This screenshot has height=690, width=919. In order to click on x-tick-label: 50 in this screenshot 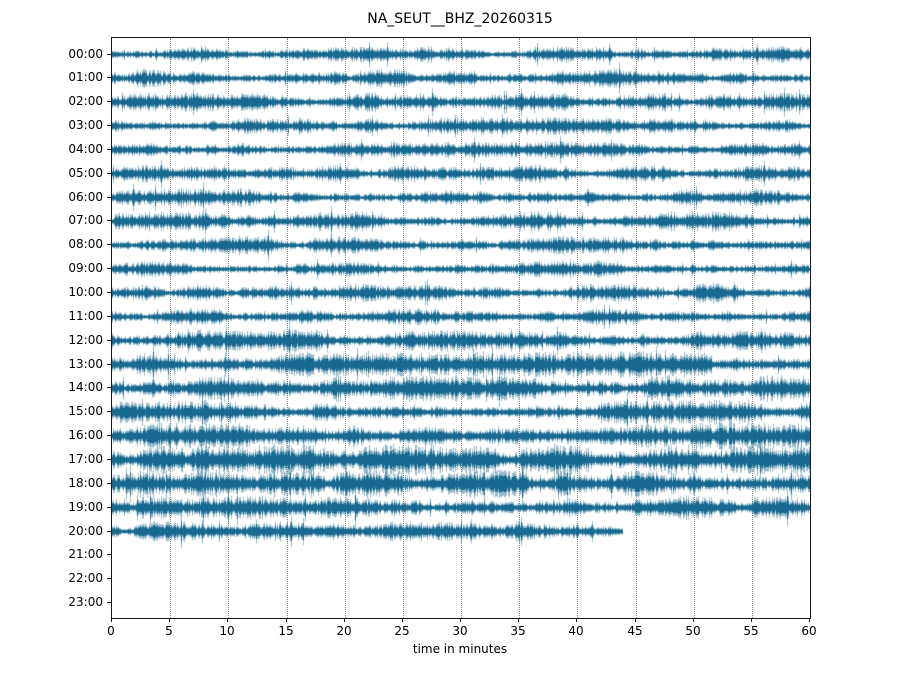, I will do `click(693, 631)`.